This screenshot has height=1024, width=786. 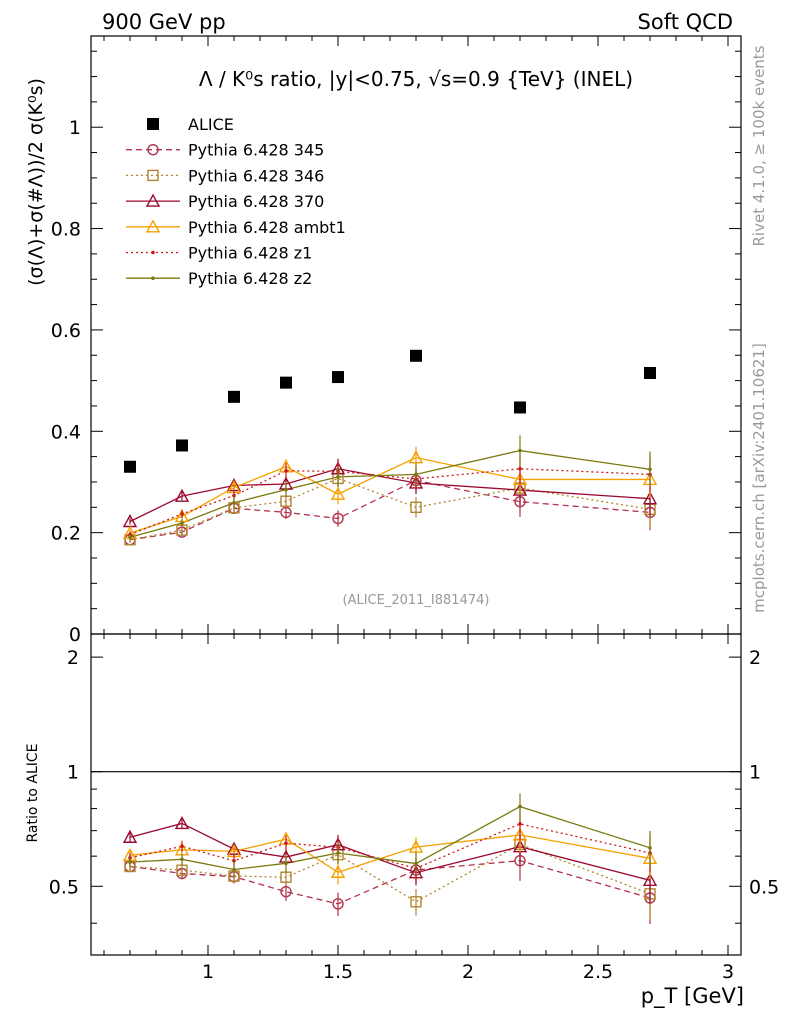 What do you see at coordinates (153, 124) in the screenshot?
I see `legend-marker-alice` at bounding box center [153, 124].